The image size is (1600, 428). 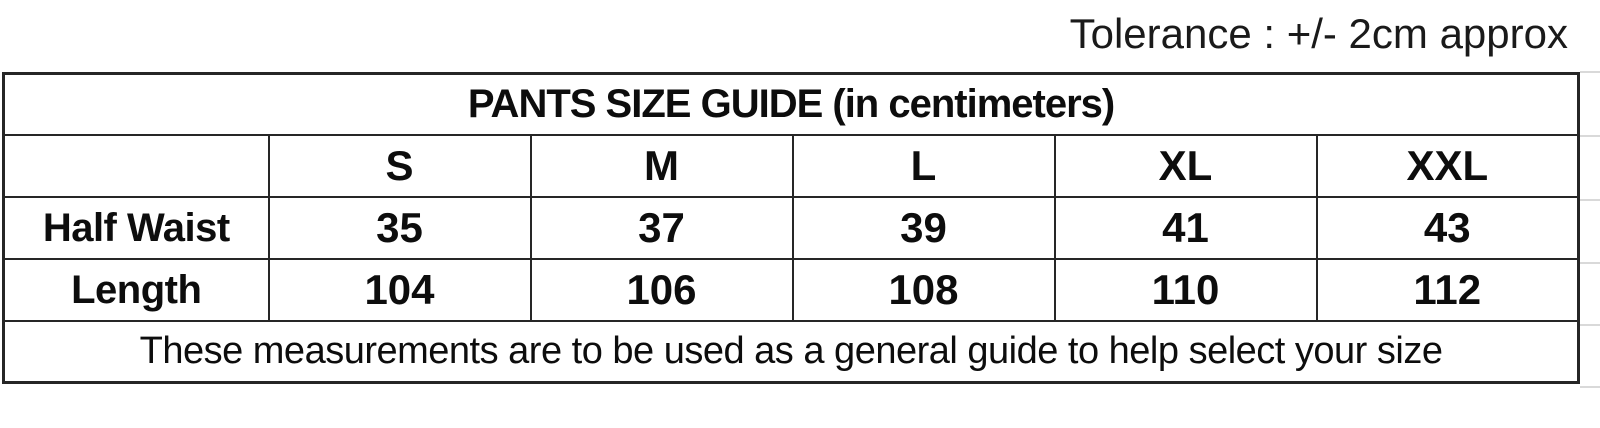 What do you see at coordinates (661, 290) in the screenshot?
I see `cell-length-m: 106` at bounding box center [661, 290].